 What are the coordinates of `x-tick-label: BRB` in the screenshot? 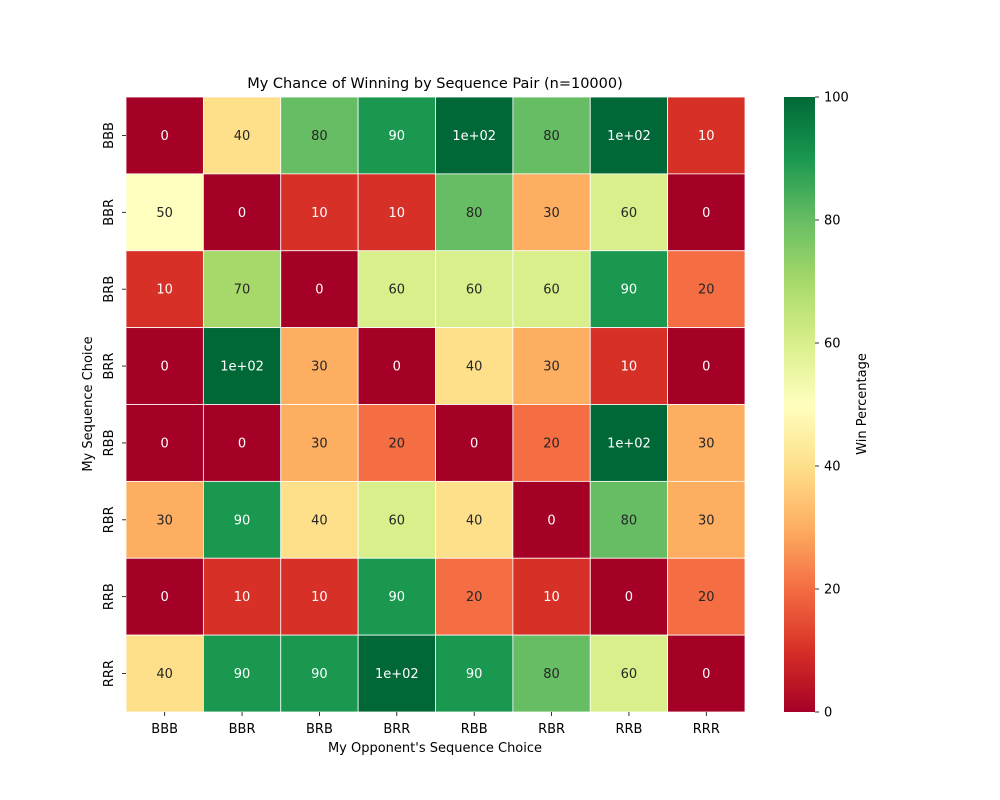 It's located at (319, 729).